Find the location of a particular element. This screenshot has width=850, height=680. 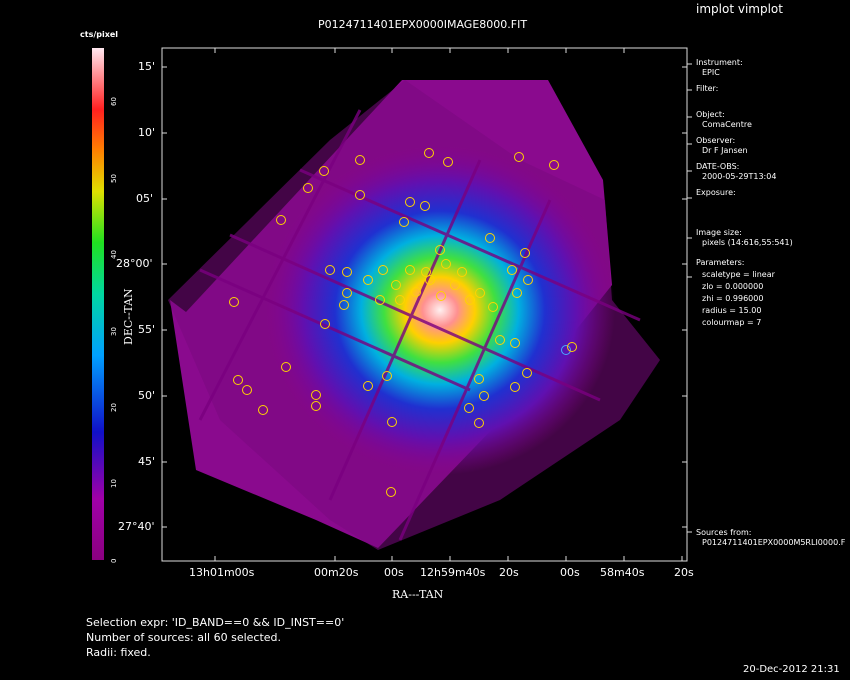

y-tick-label: 55' is located at coordinates (147, 329).